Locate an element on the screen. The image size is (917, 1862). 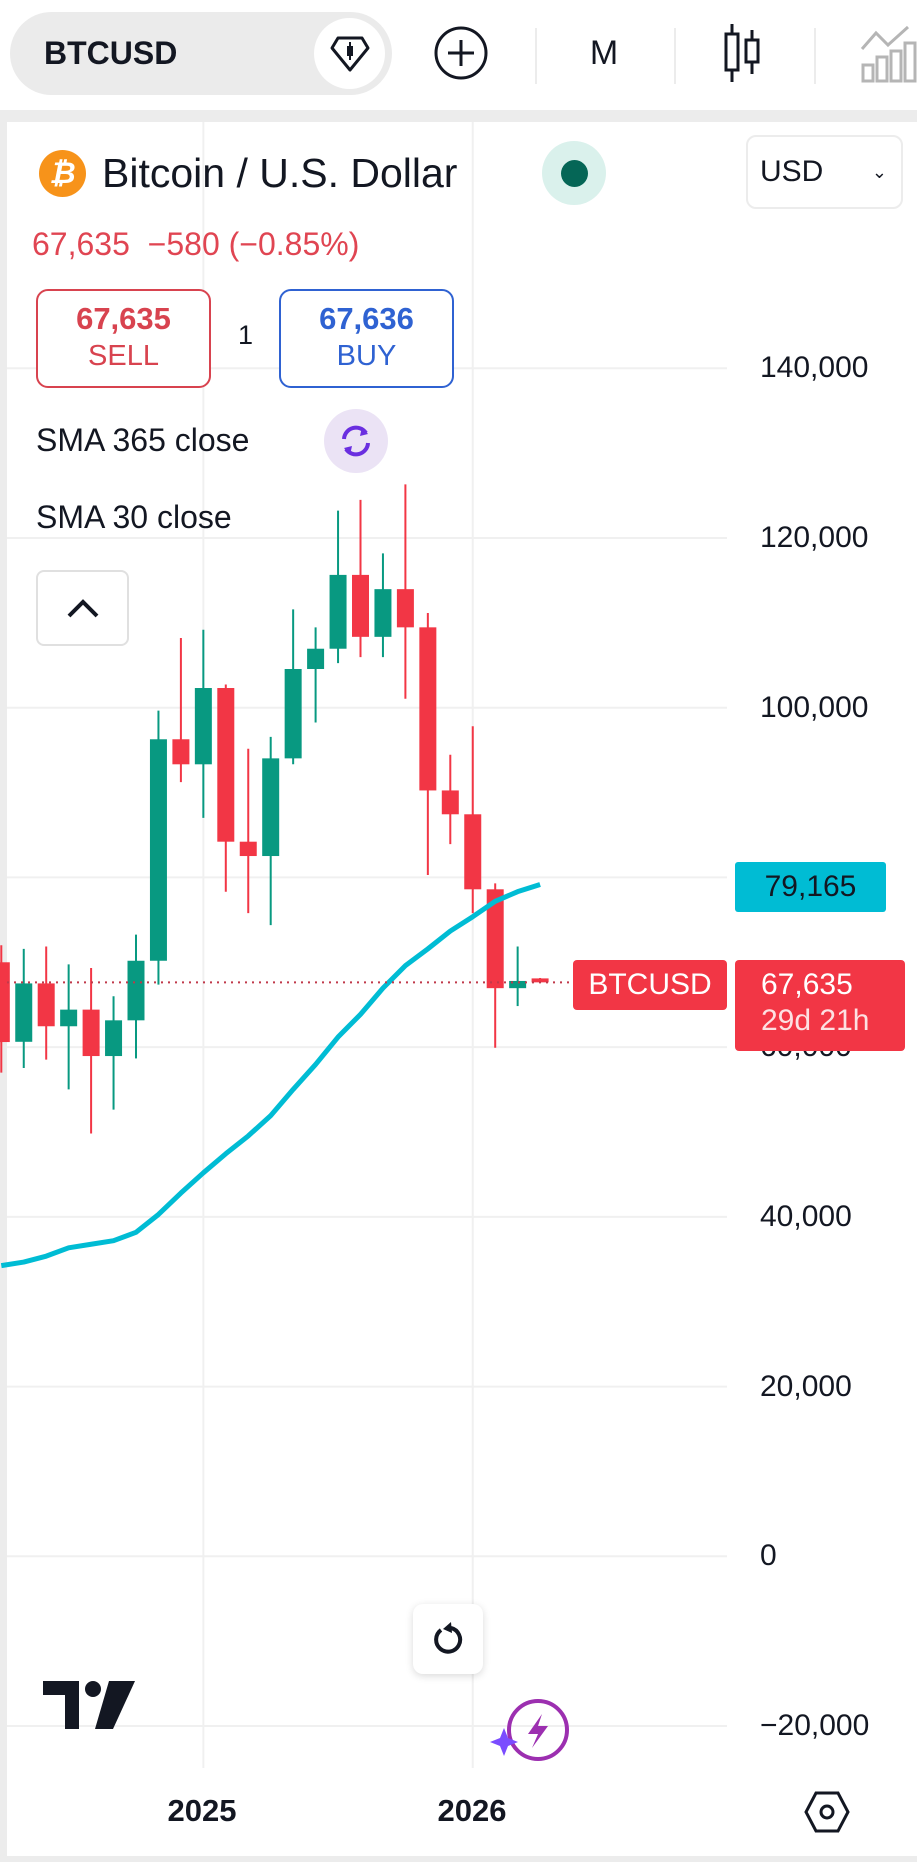
ai-lightning-icon is located at coordinates (530, 1734).